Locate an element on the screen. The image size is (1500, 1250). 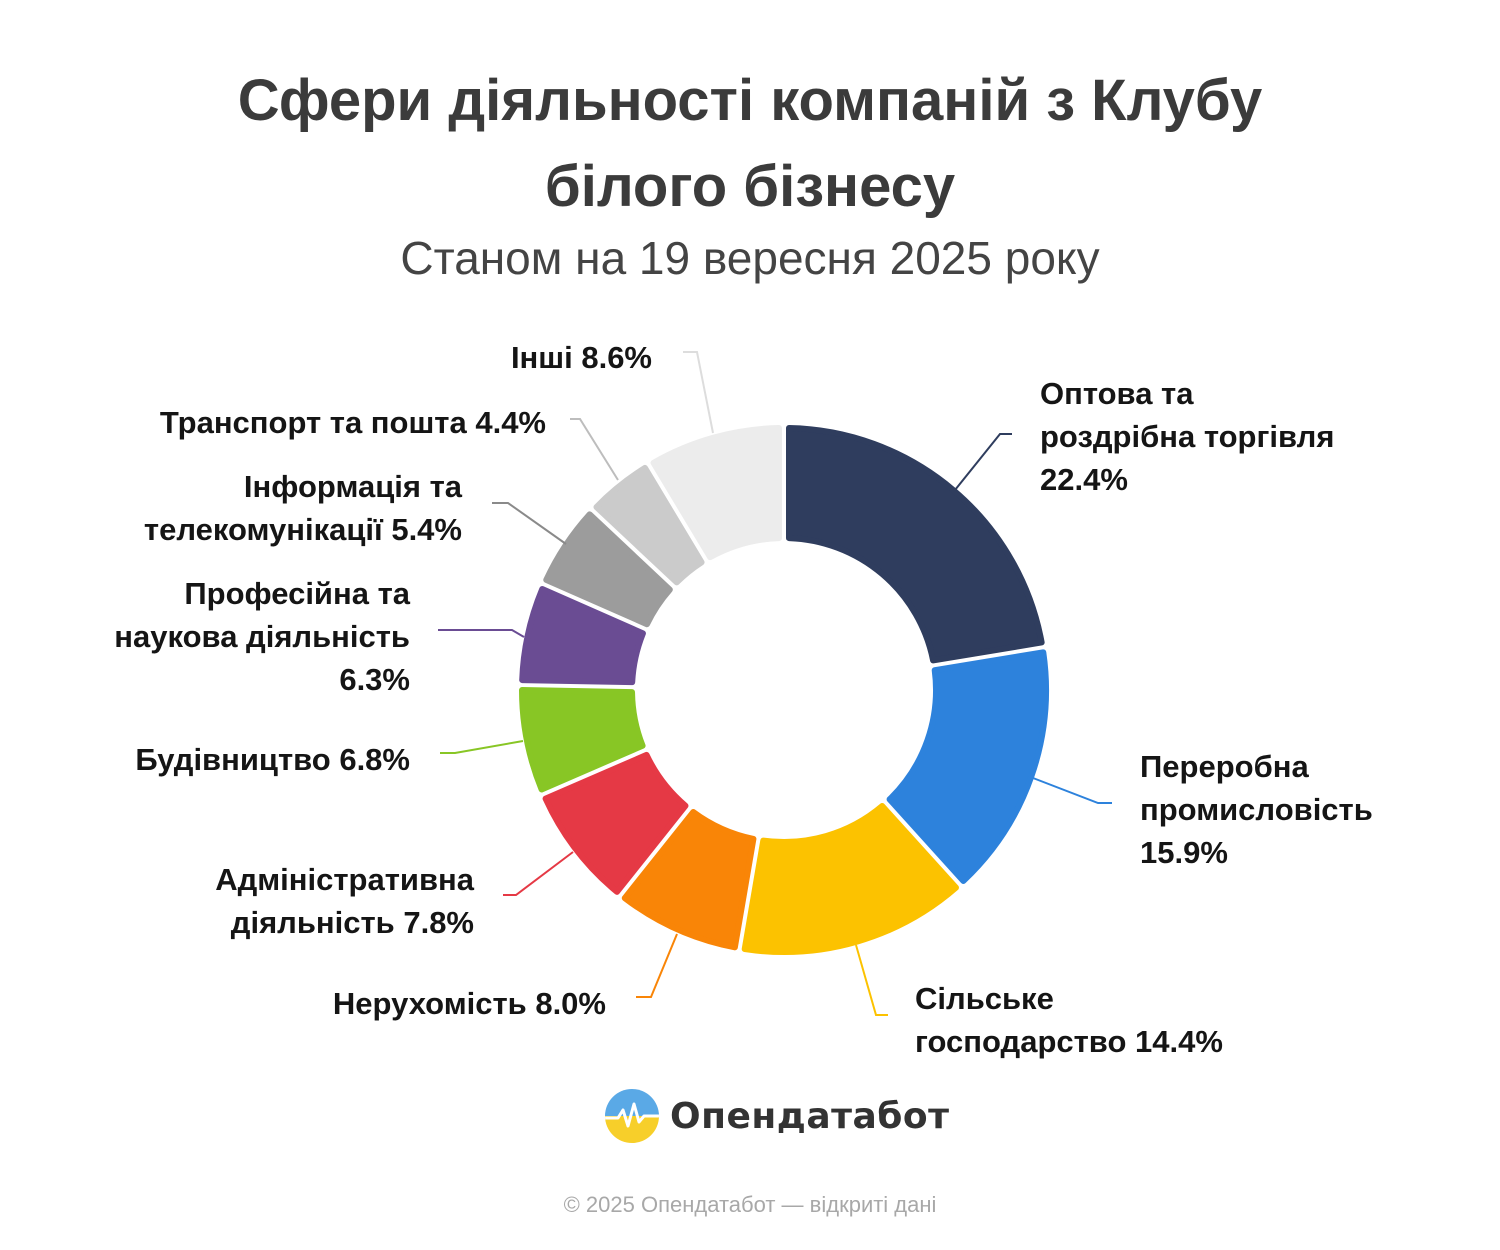
slice-label-line: промисловість is located at coordinates (1256, 809).